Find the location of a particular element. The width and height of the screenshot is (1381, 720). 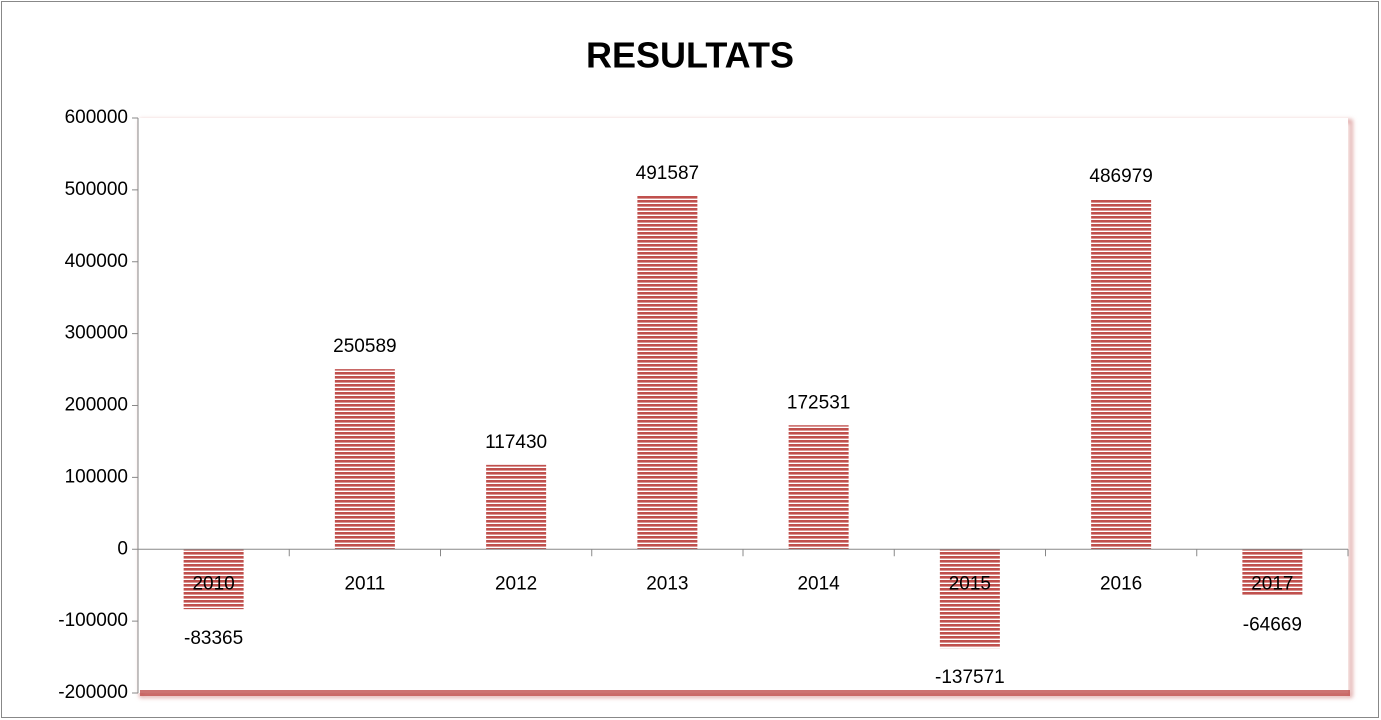

y-tick-label: -100000 is located at coordinates (93, 620).